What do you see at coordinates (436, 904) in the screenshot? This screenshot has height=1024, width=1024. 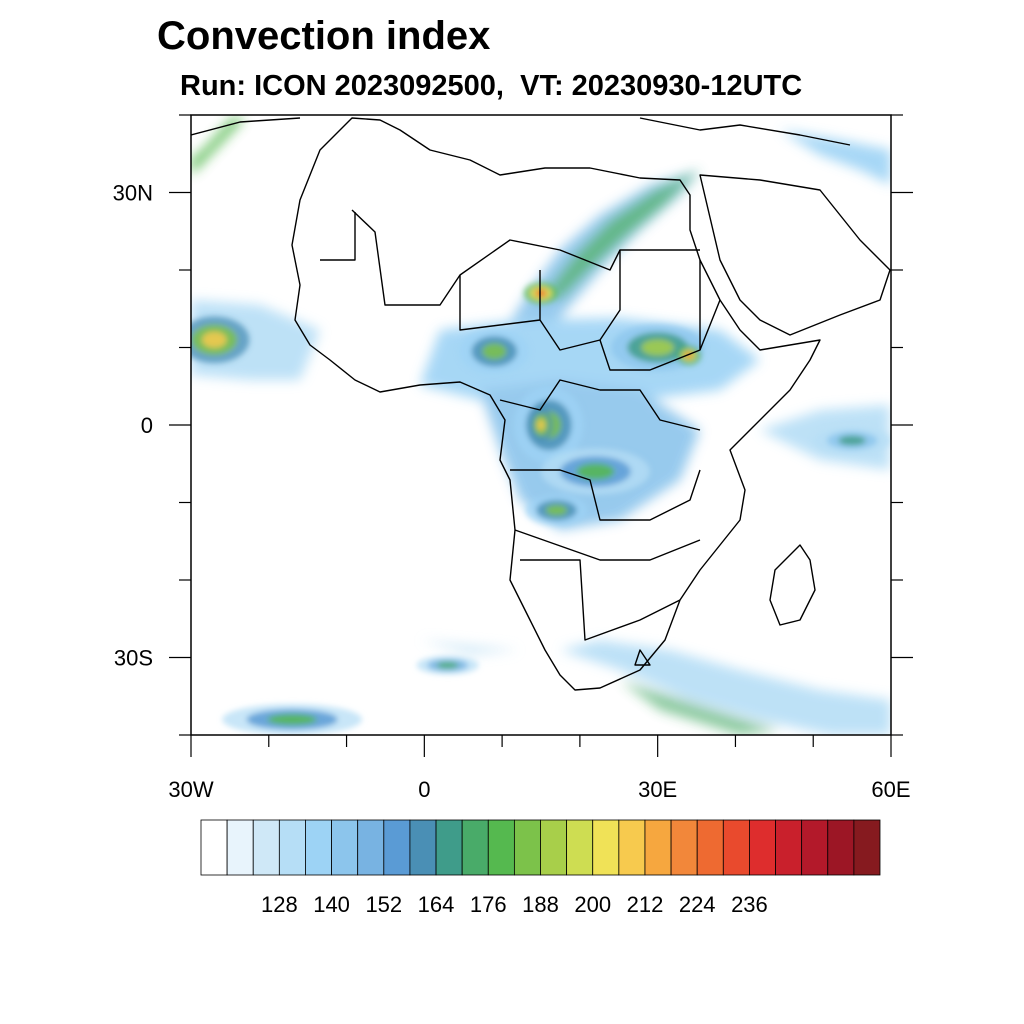 I see `colorbar-label: 164` at bounding box center [436, 904].